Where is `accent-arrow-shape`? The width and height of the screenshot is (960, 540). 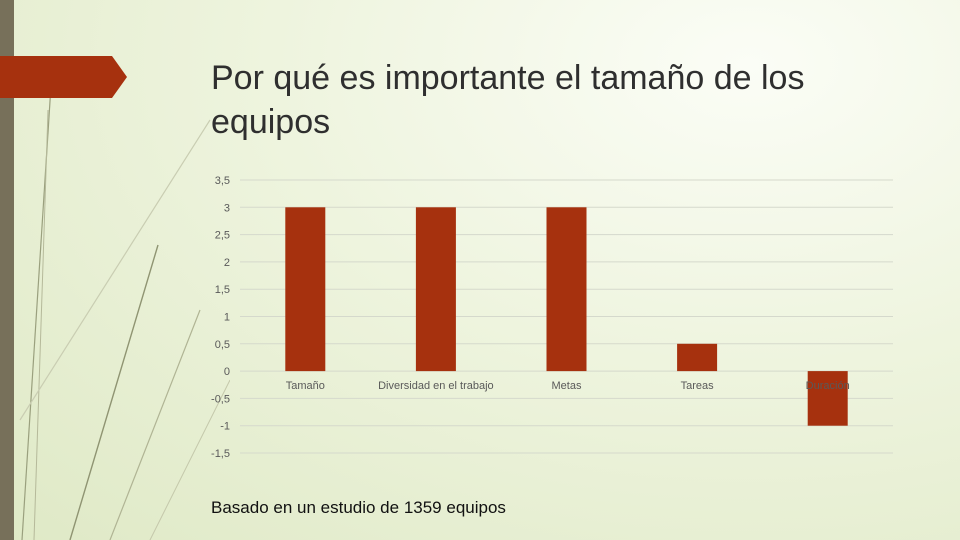 accent-arrow-shape is located at coordinates (63, 77).